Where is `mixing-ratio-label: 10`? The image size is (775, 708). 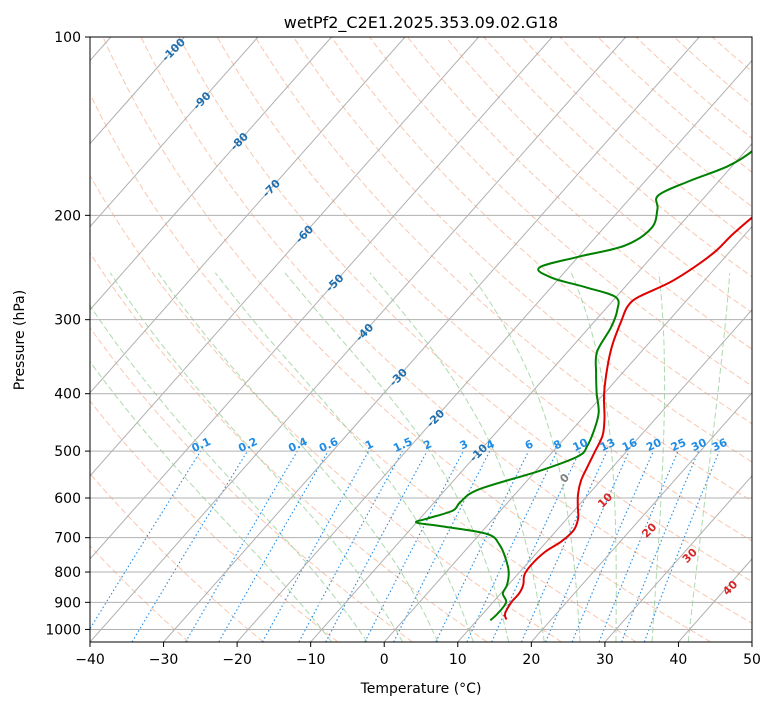 mixing-ratio-label: 10 is located at coordinates (581, 445).